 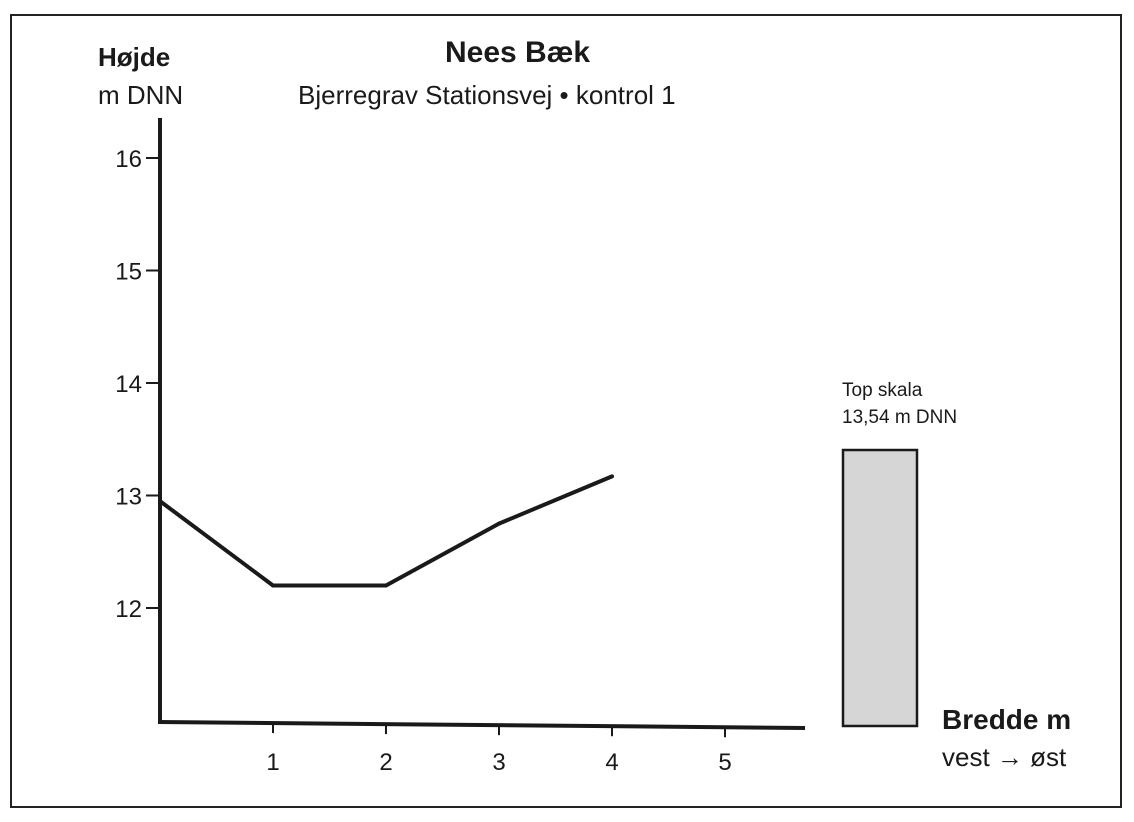 I want to click on x-axis-direction: vest → øst, so click(x=1004, y=757).